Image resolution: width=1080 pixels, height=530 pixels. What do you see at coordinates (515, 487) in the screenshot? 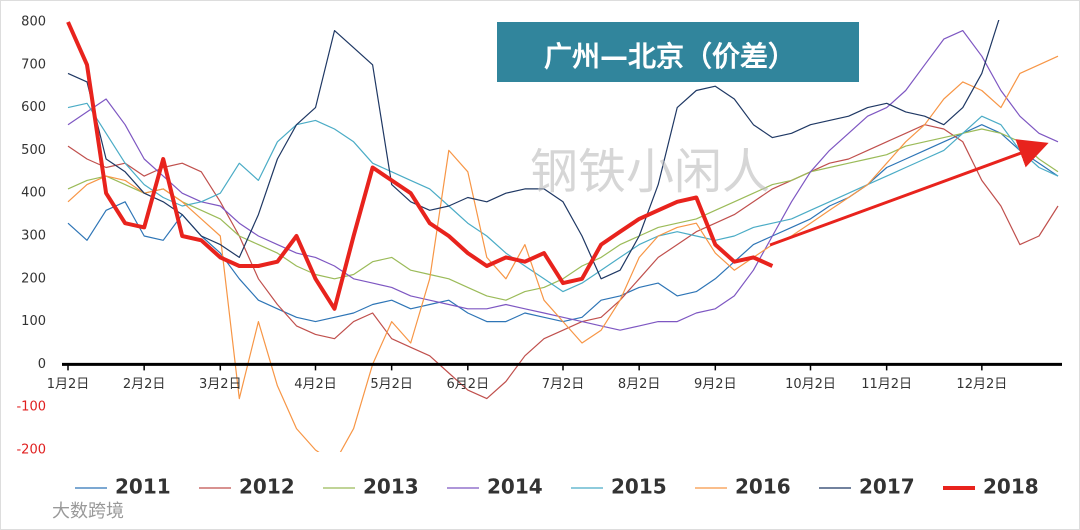
I see `legend-label: 2014` at bounding box center [515, 487].